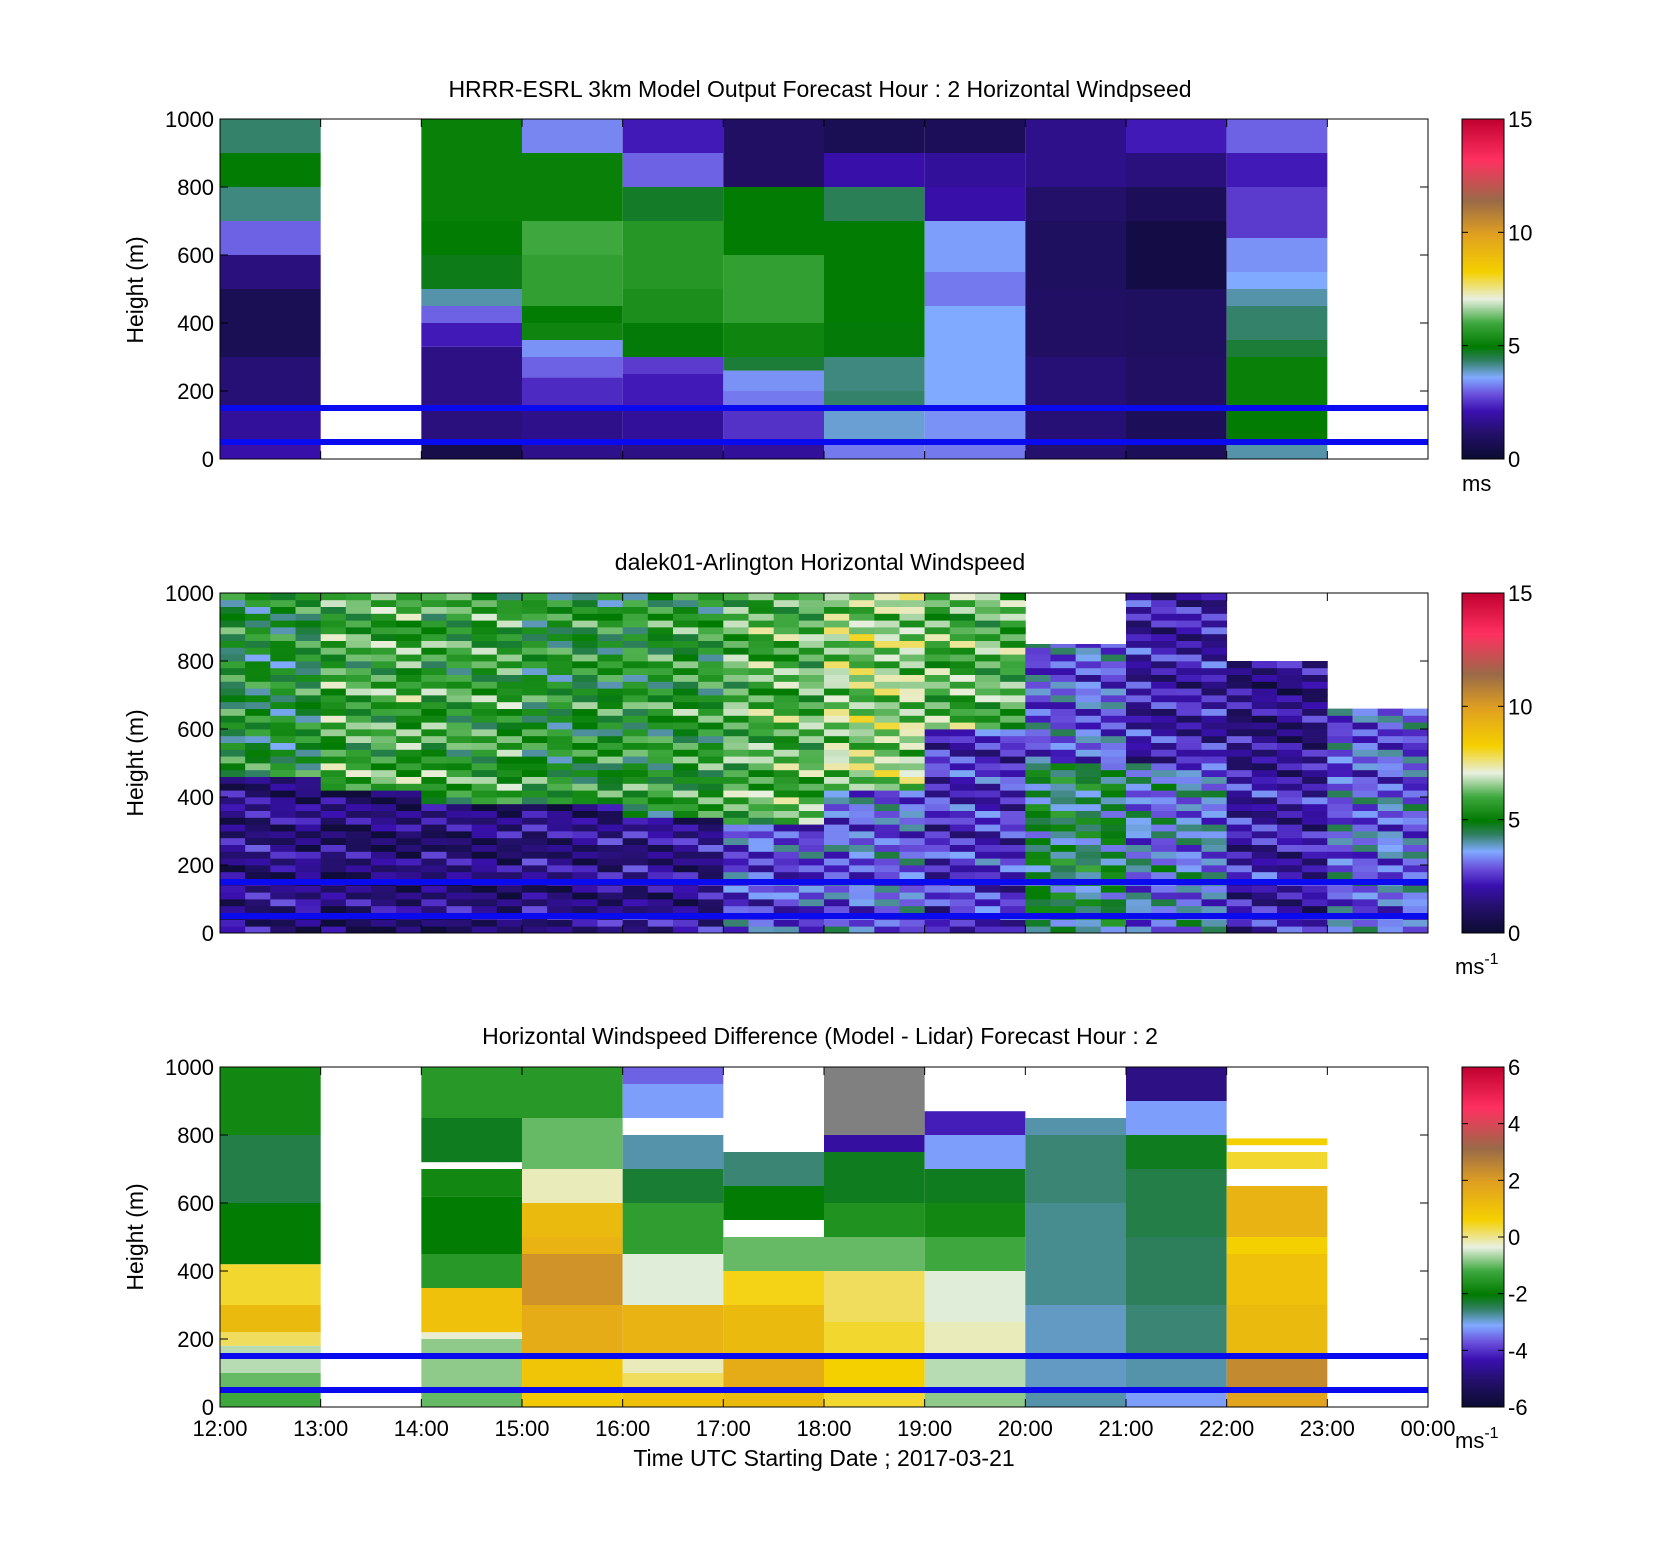  I want to click on x-axis-label: Time UTC Starting Date ; 2017-03-21, so click(824, 1458).